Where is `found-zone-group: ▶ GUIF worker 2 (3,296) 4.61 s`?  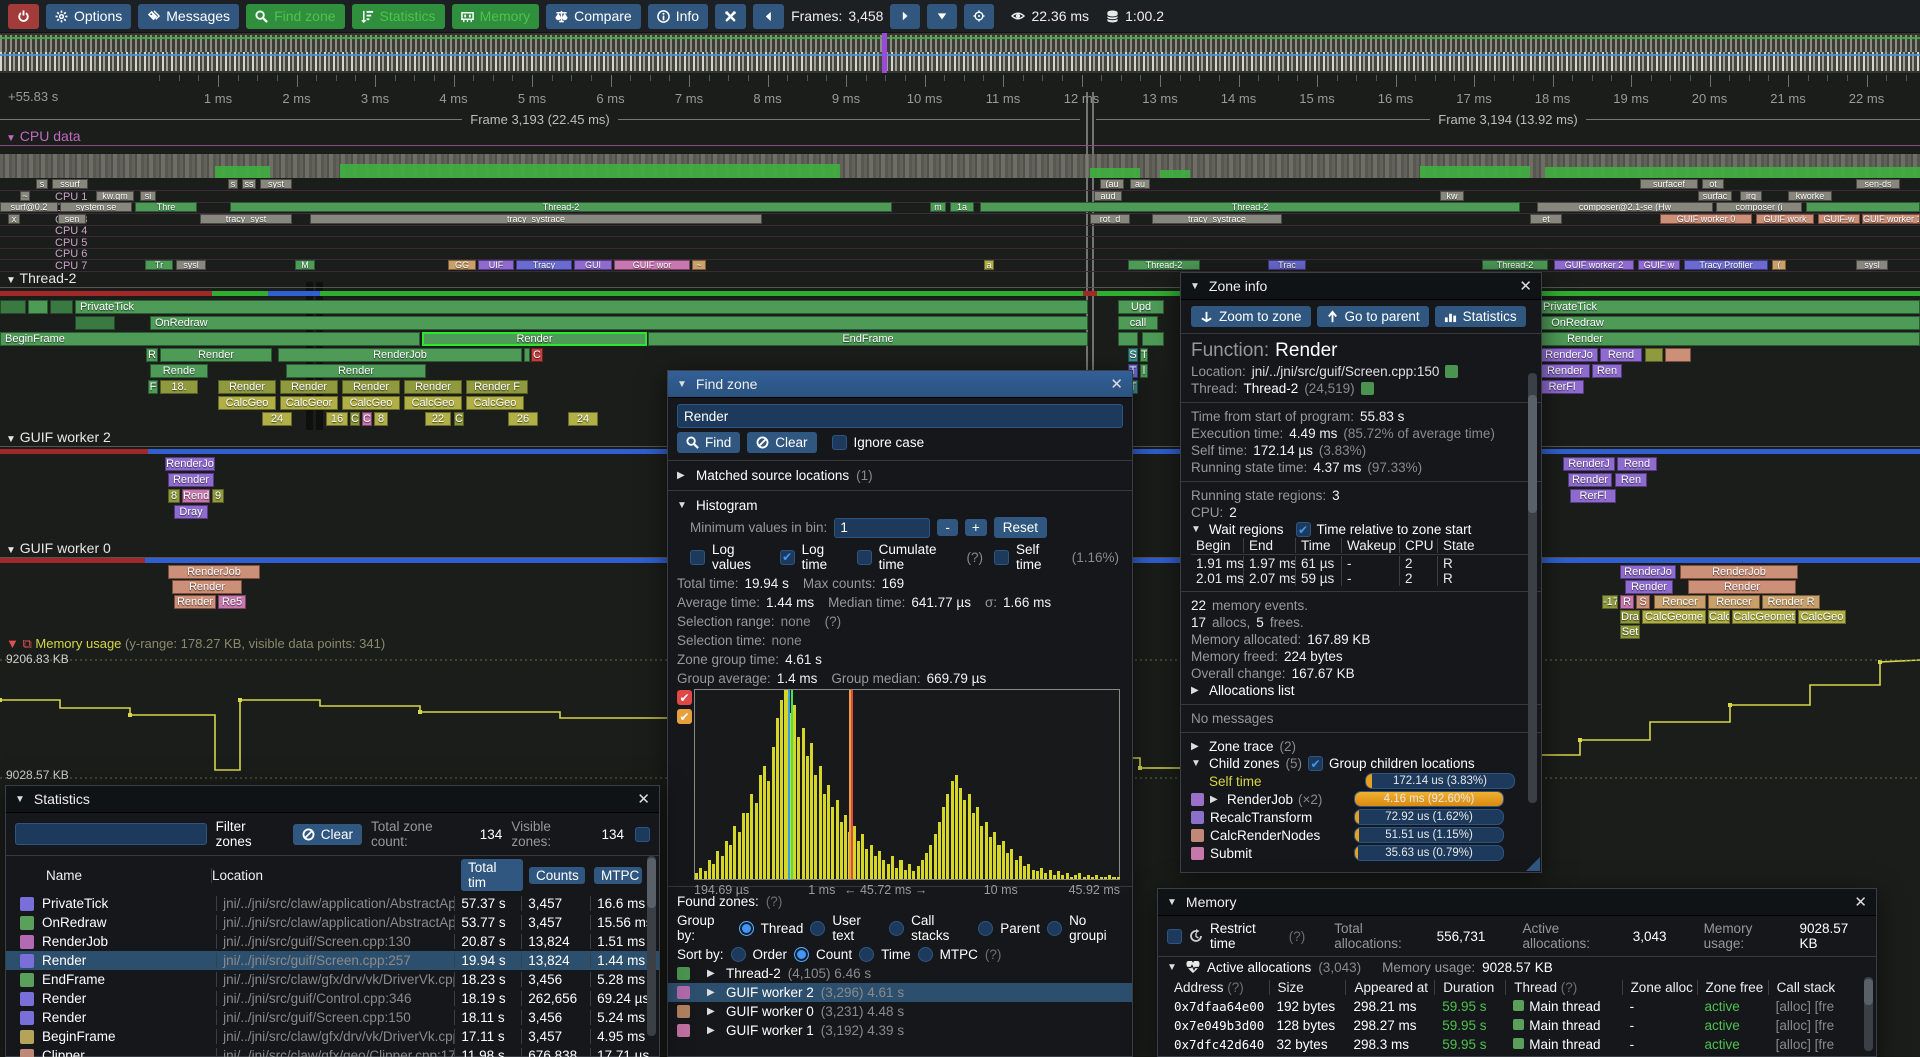 found-zone-group: ▶ GUIF worker 2 (3,296) 4.61 s is located at coordinates (900, 992).